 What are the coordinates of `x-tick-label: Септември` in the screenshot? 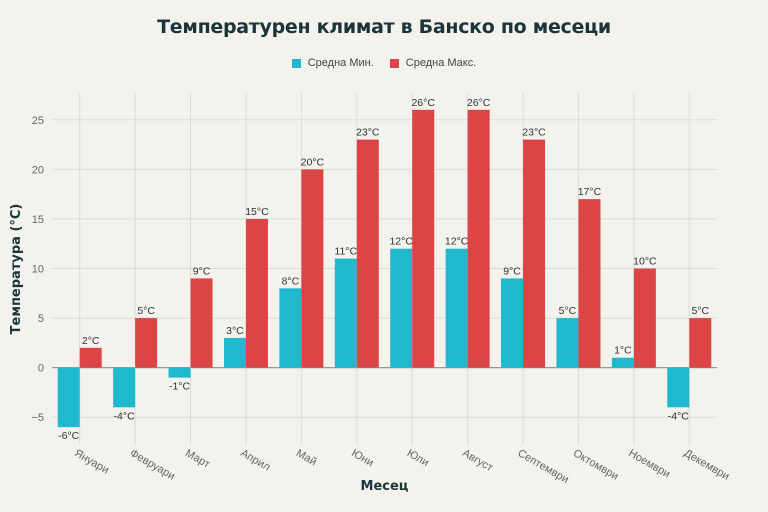 It's located at (543, 466).